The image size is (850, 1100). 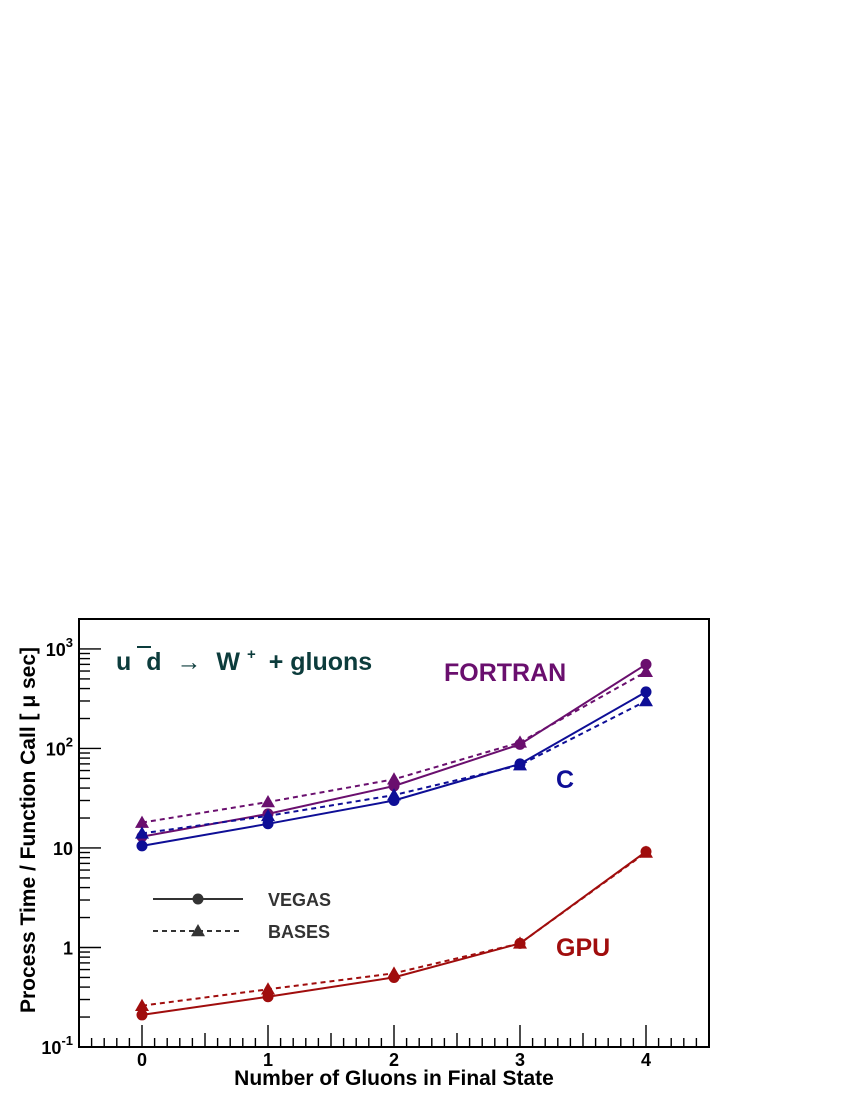 I want to click on group-label-fortran: FORTRAN, so click(x=505, y=673).